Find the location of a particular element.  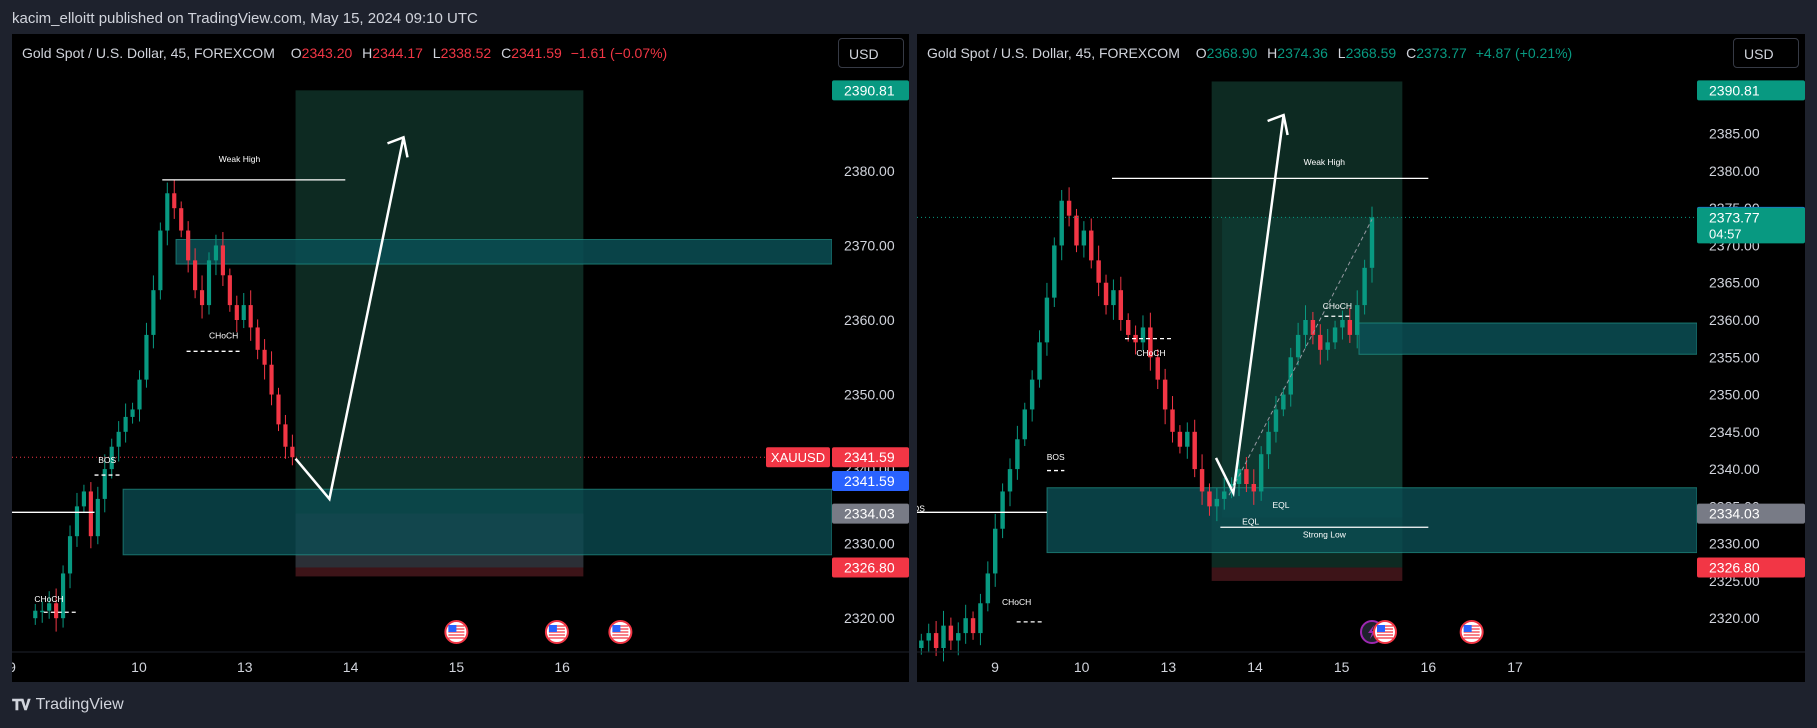

y-tick-label: 2320.00 is located at coordinates (869, 618).